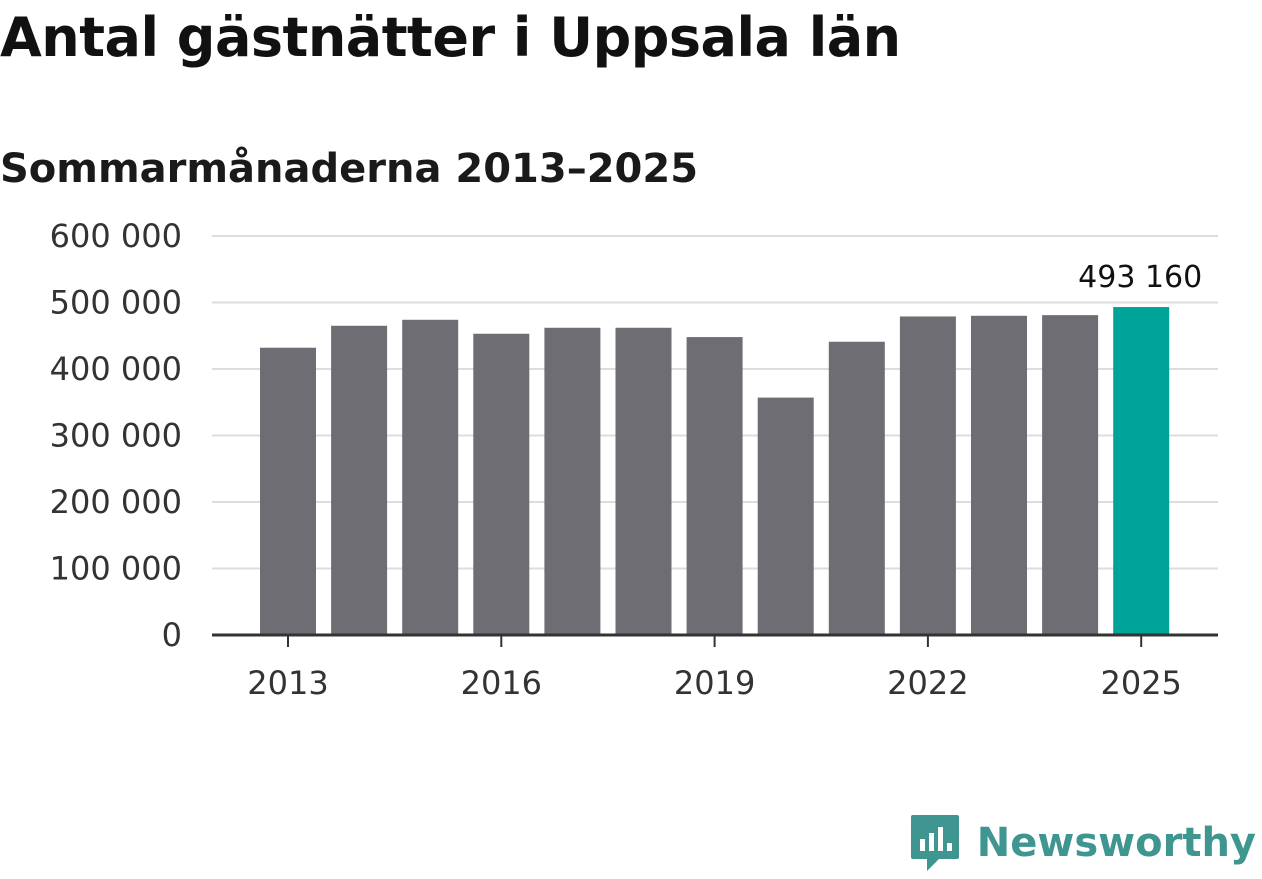 This screenshot has width=1262, height=879. Describe the element at coordinates (359, 480) in the screenshot. I see `bar-2014` at that location.